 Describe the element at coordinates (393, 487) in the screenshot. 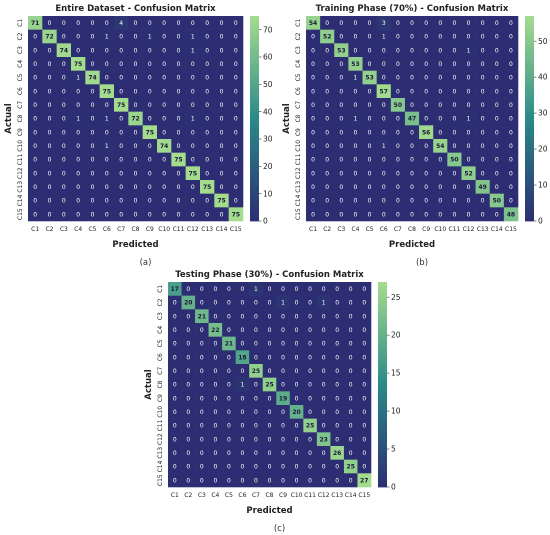

I see `colorbar-tick-label: 0` at that location.